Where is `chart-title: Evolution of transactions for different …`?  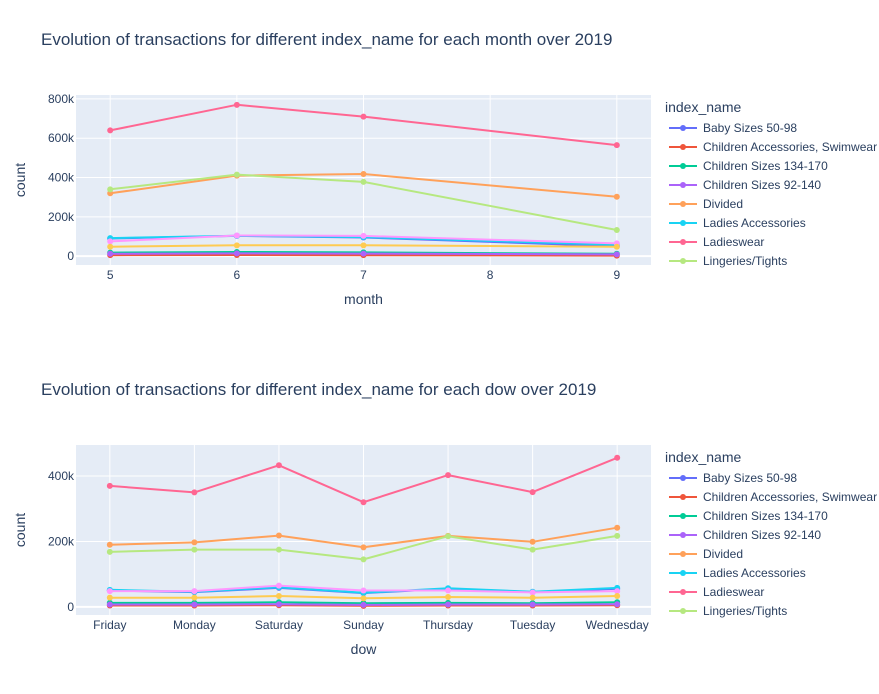 chart-title: Evolution of transactions for different … is located at coordinates (326, 39).